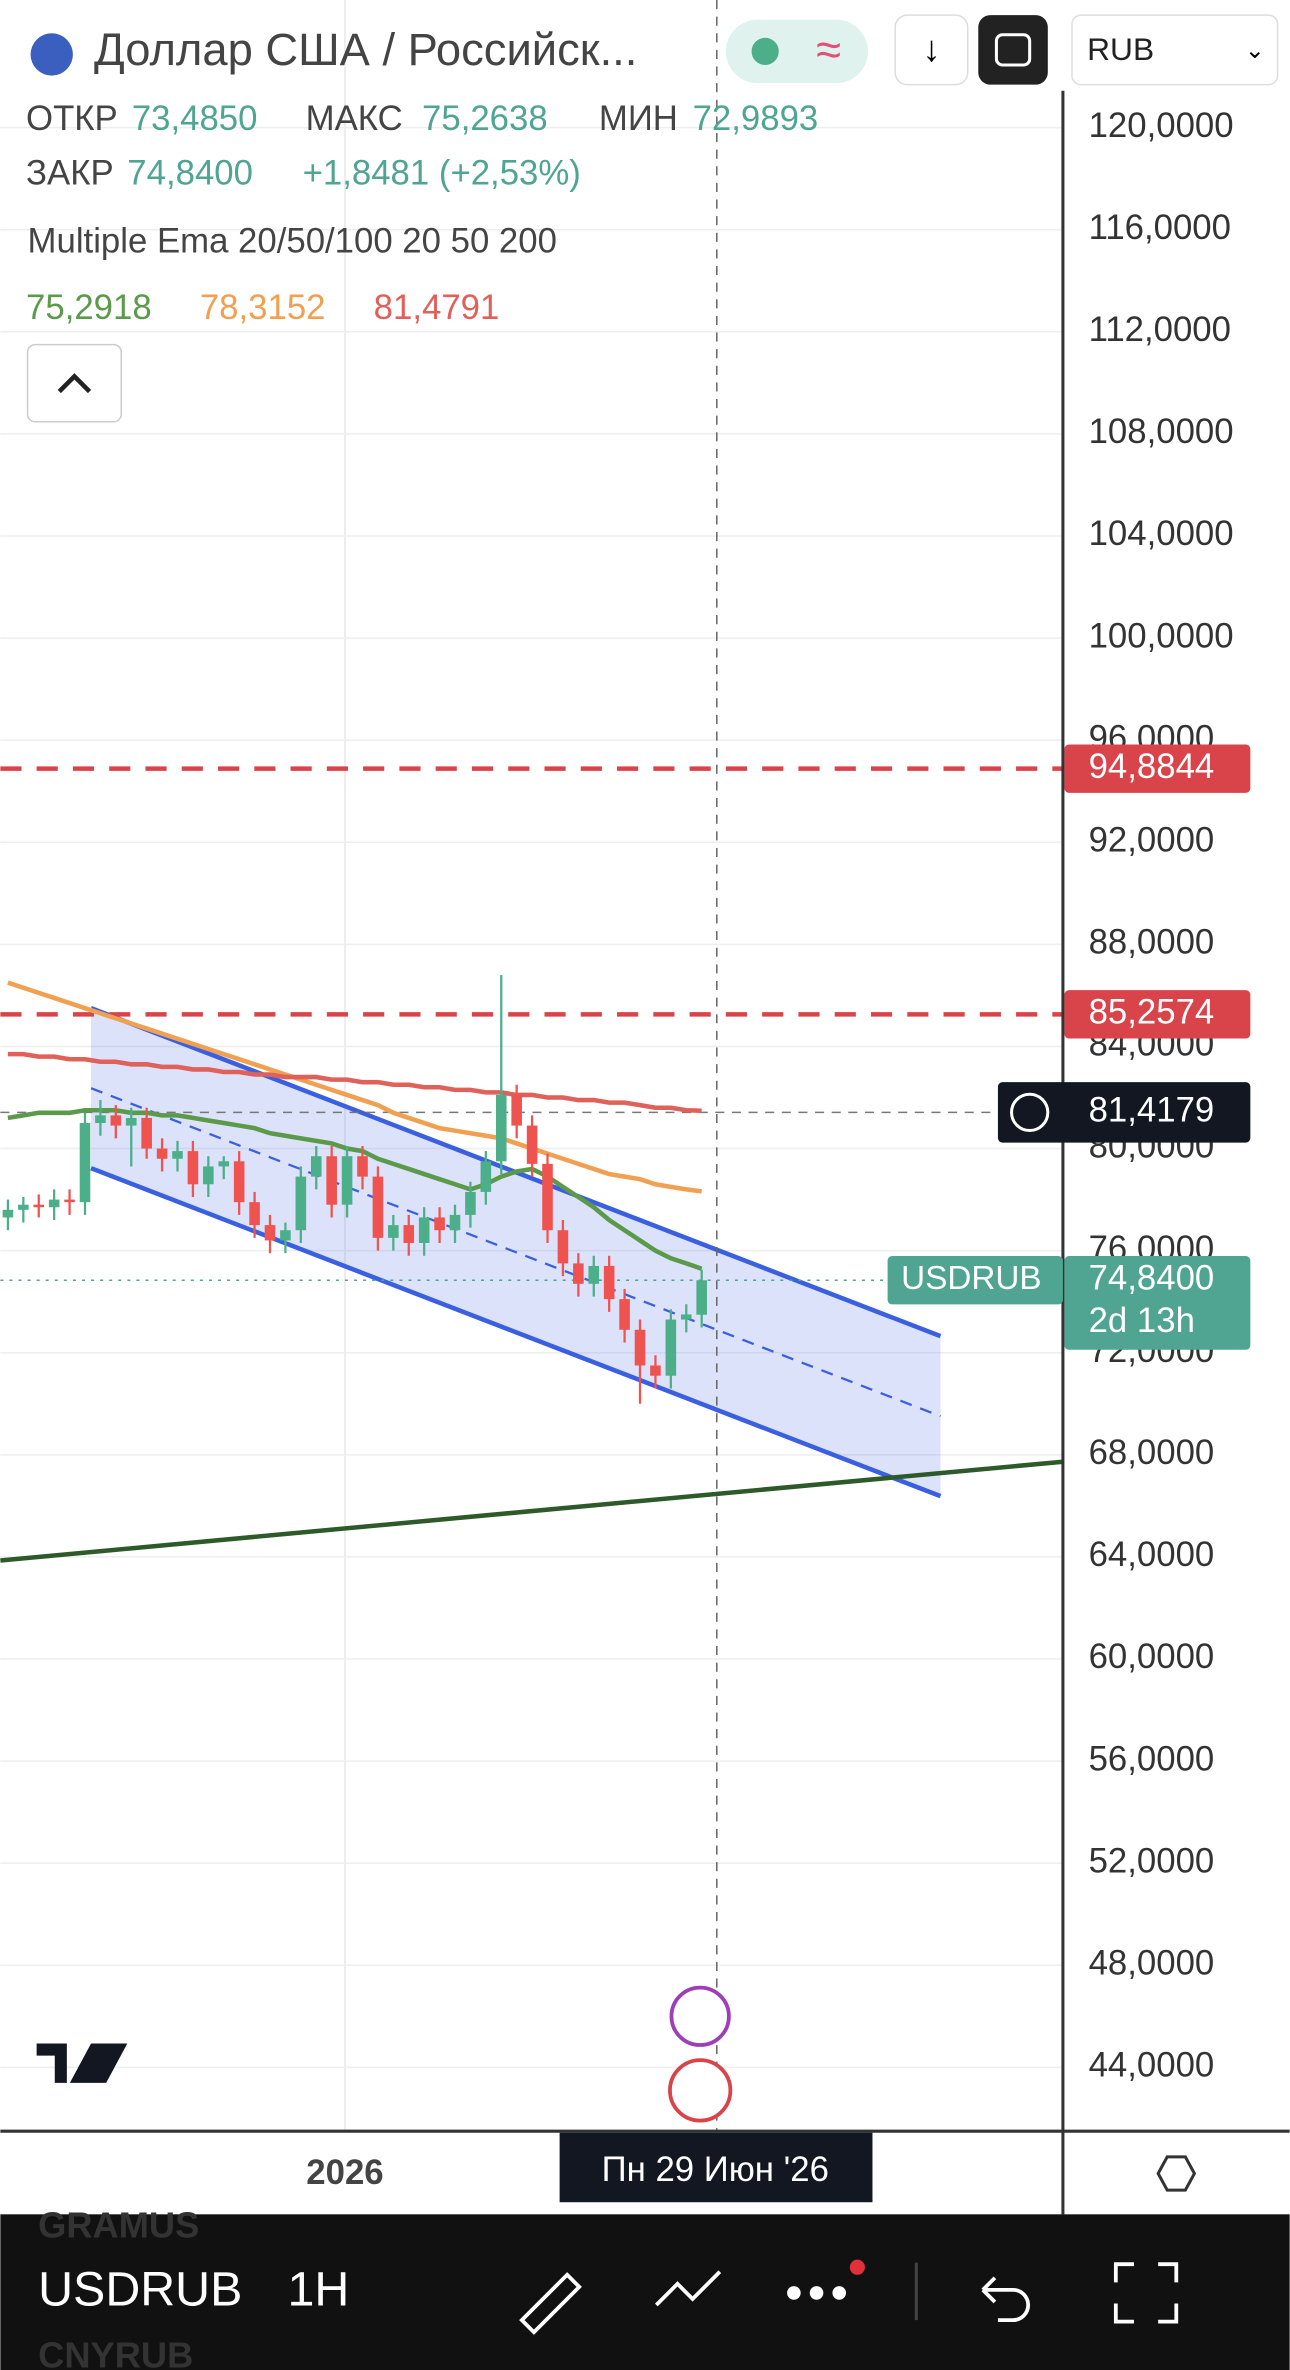 The image size is (1290, 2370). I want to click on price-badge, so click(1157, 1014).